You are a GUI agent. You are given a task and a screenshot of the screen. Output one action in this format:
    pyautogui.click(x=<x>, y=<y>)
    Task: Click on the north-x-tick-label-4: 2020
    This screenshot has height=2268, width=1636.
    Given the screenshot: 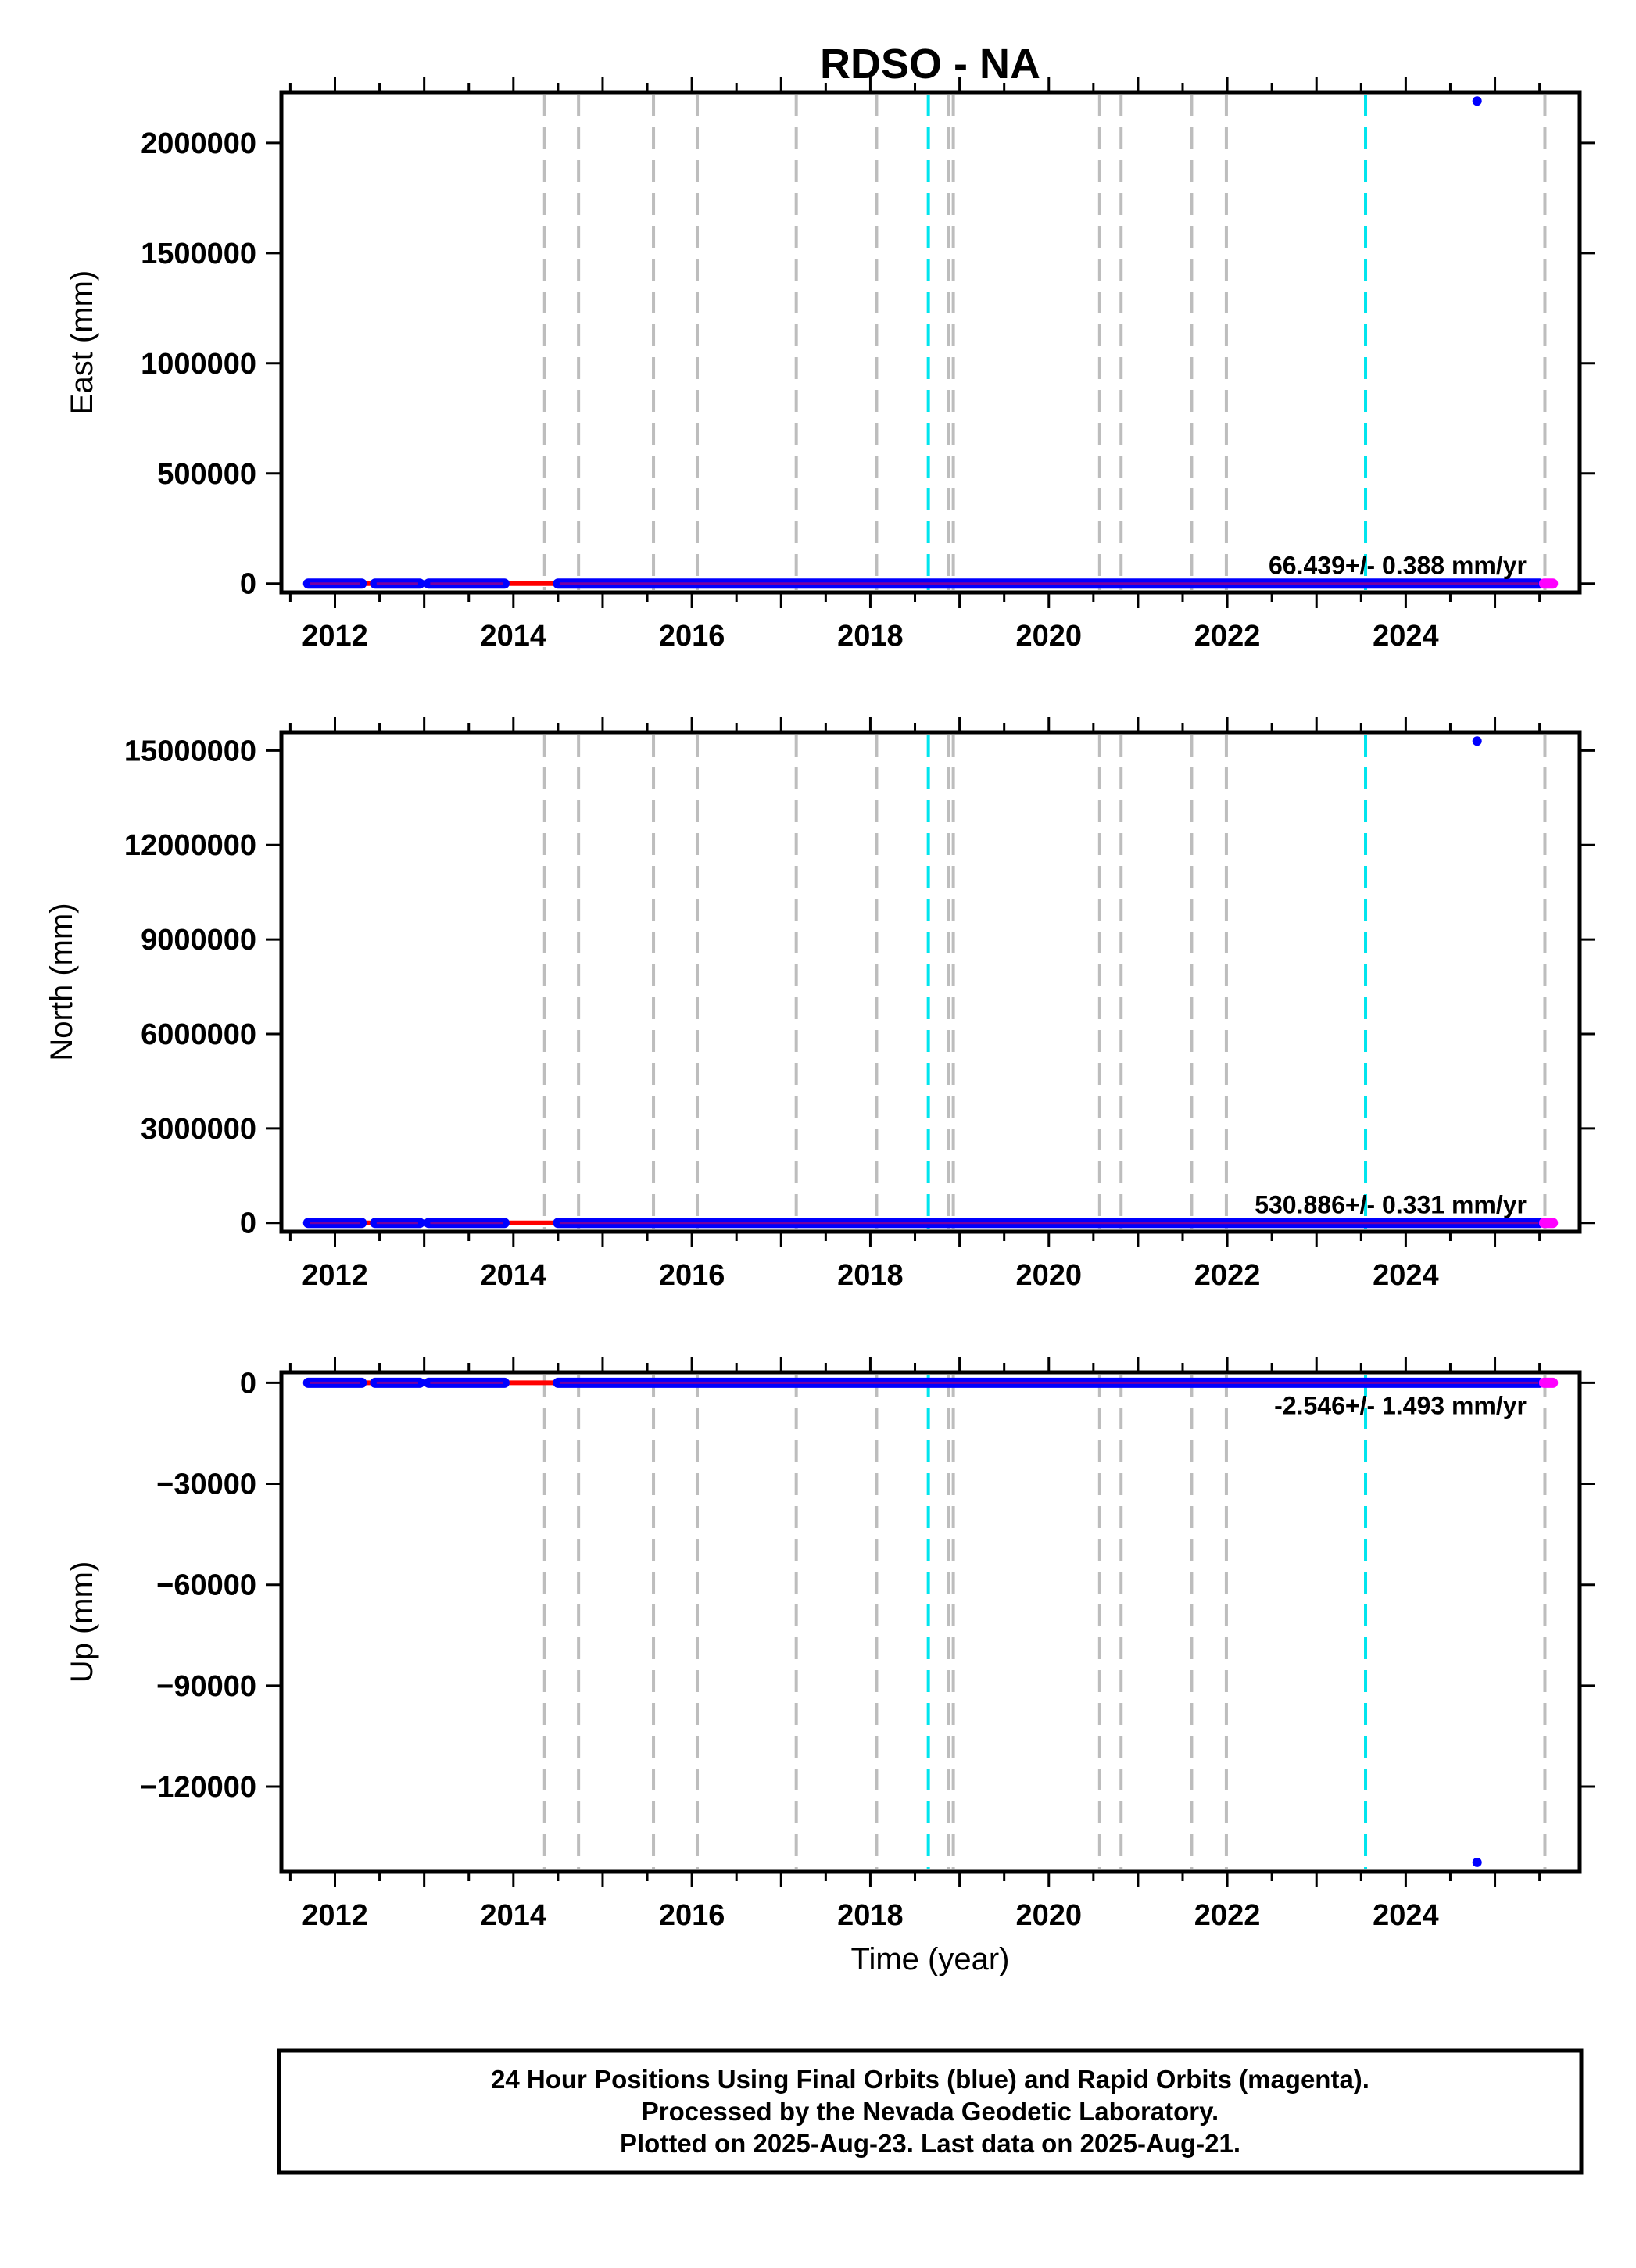 What is the action you would take?
    pyautogui.click(x=1048, y=1275)
    